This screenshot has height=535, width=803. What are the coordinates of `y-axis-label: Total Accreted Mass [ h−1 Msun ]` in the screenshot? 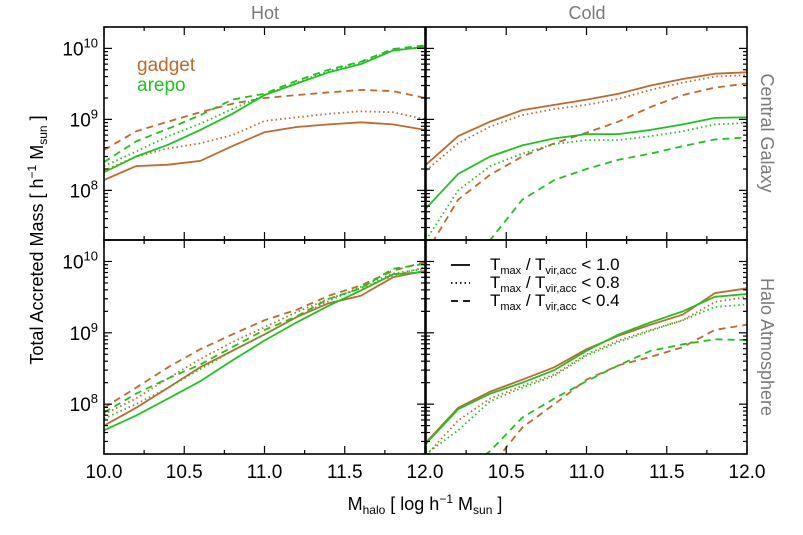 It's located at (37, 239).